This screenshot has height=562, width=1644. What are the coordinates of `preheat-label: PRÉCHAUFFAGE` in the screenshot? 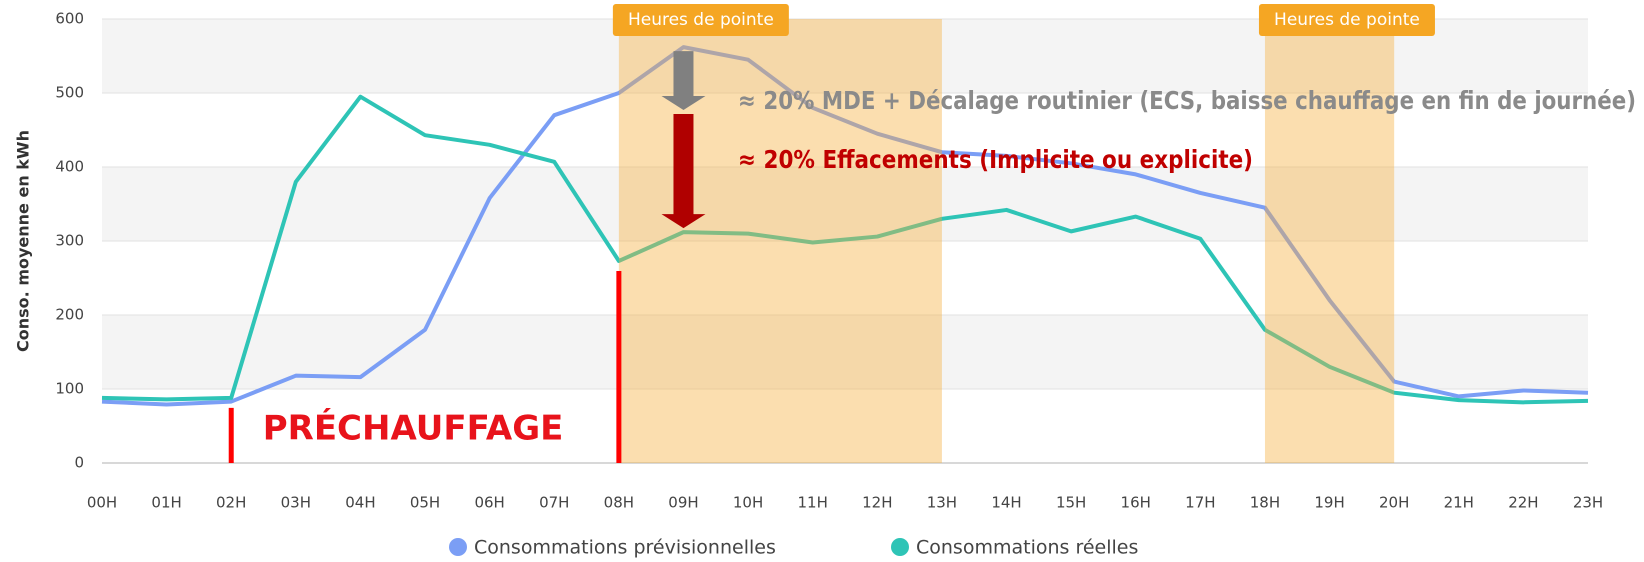 It's located at (413, 428).